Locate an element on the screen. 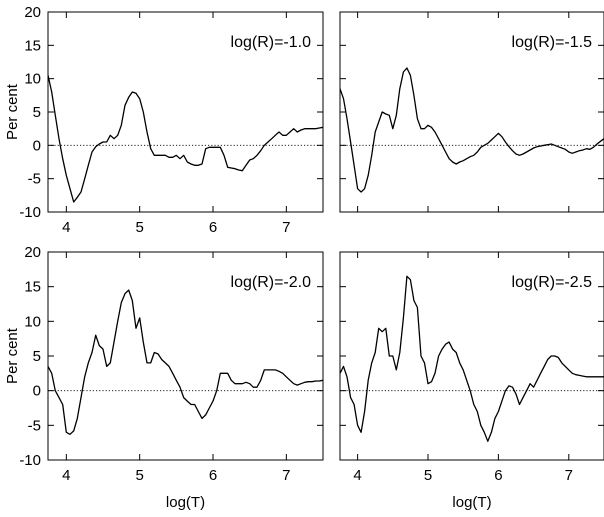 This screenshot has width=604, height=517. panel-annotation: log(R)=-1.0 is located at coordinates (271, 42).